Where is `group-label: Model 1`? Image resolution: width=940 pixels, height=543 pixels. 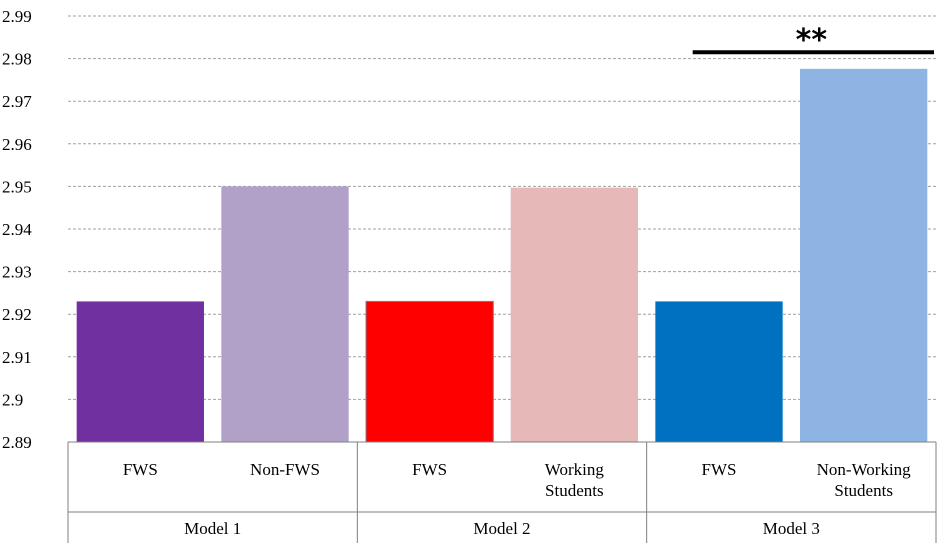
group-label: Model 1 is located at coordinates (212, 528).